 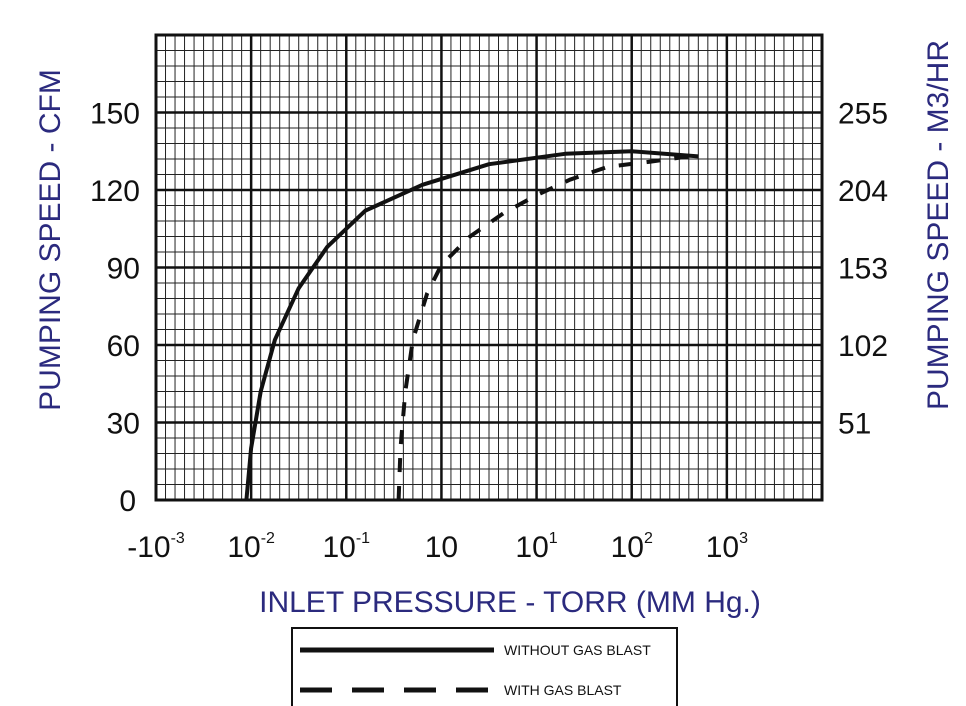 What do you see at coordinates (863, 191) in the screenshot?
I see `y-right-tick-label: 204` at bounding box center [863, 191].